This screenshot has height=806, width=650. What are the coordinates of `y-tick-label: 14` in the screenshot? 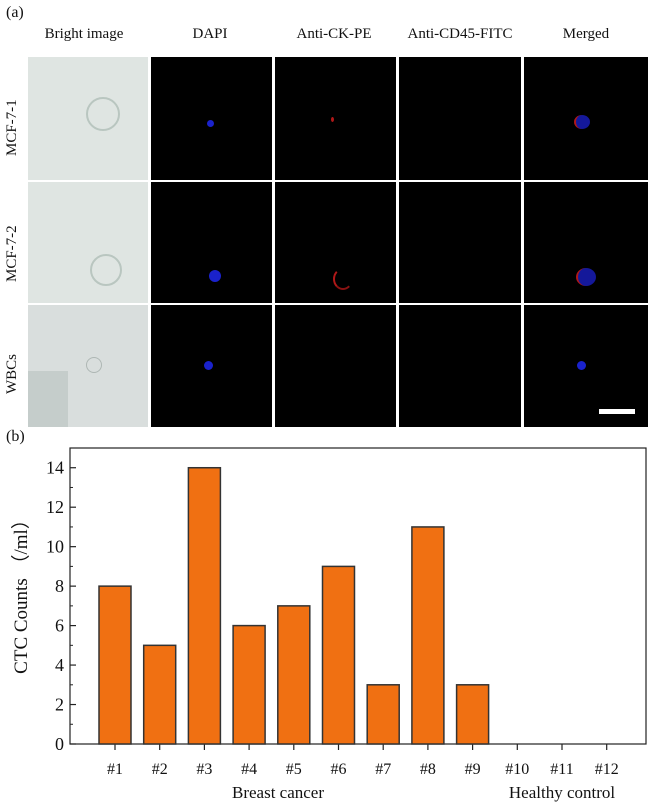 It's located at (55, 468).